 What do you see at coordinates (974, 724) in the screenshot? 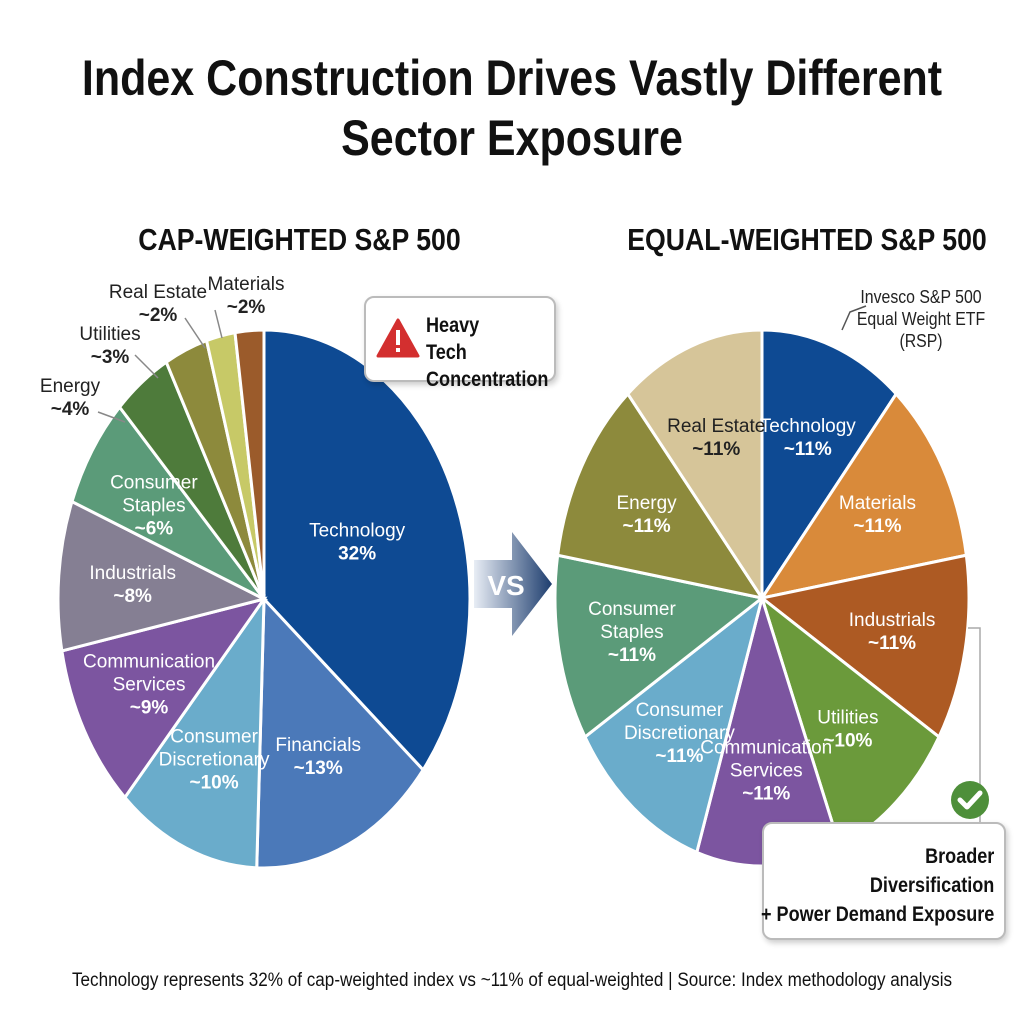
I see `callout-bracket` at bounding box center [974, 724].